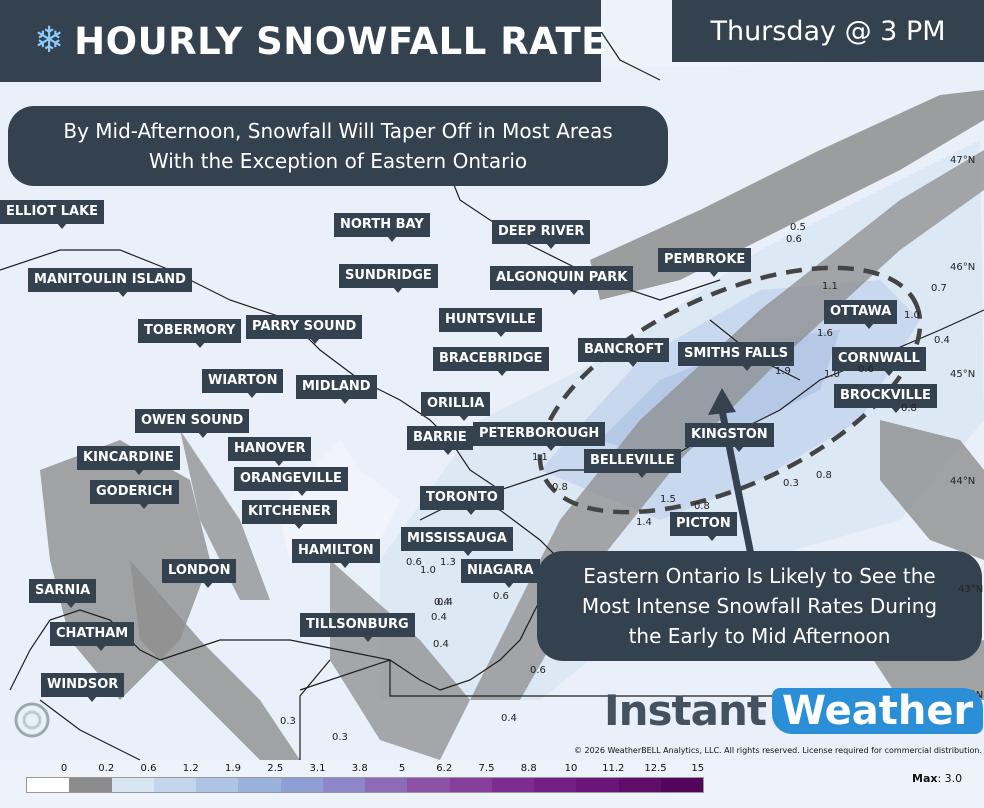 Image resolution: width=984 pixels, height=808 pixels. What do you see at coordinates (190, 768) in the screenshot?
I see `legend-tick-label: 1.2` at bounding box center [190, 768].